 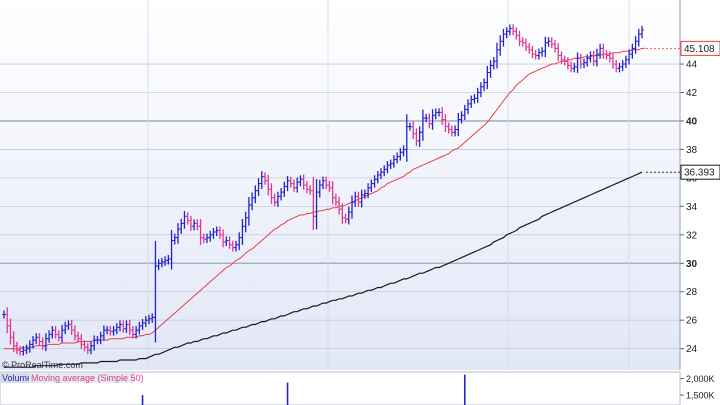 What do you see at coordinates (688, 185) in the screenshot?
I see `price-axis: 2426283032343638404244` at bounding box center [688, 185].